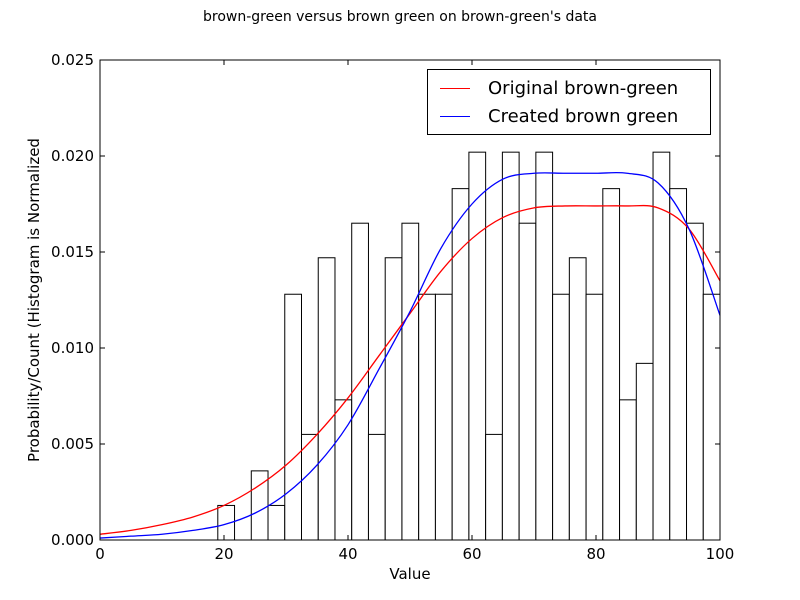 The height and width of the screenshot is (600, 800). Describe the element at coordinates (720, 554) in the screenshot. I see `x-tick-label: 100` at that location.